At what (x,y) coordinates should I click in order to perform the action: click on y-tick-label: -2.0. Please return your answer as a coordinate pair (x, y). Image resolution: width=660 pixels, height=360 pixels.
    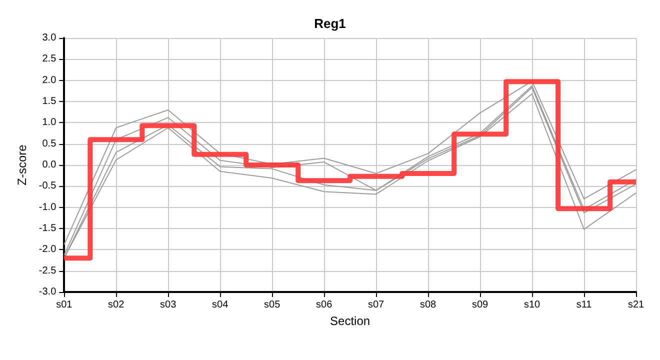
    Looking at the image, I should click on (47, 250).